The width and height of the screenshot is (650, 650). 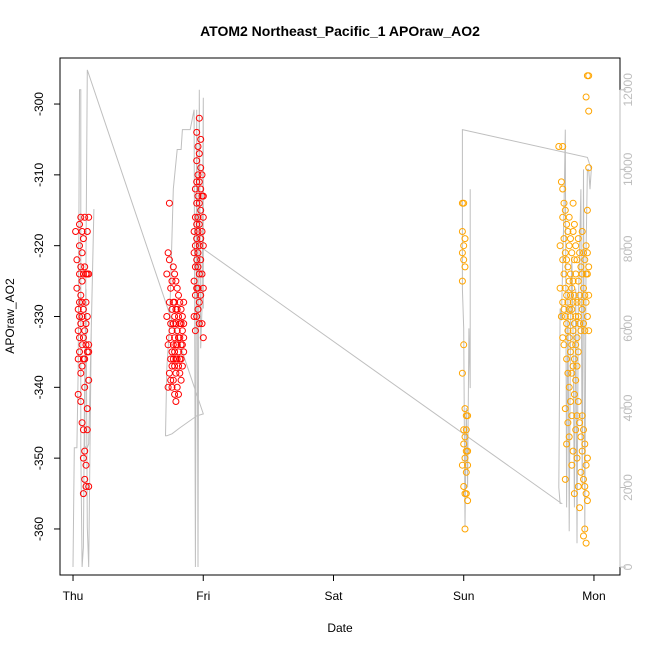 I want to click on x-tick-label: Sat, so click(x=333, y=596).